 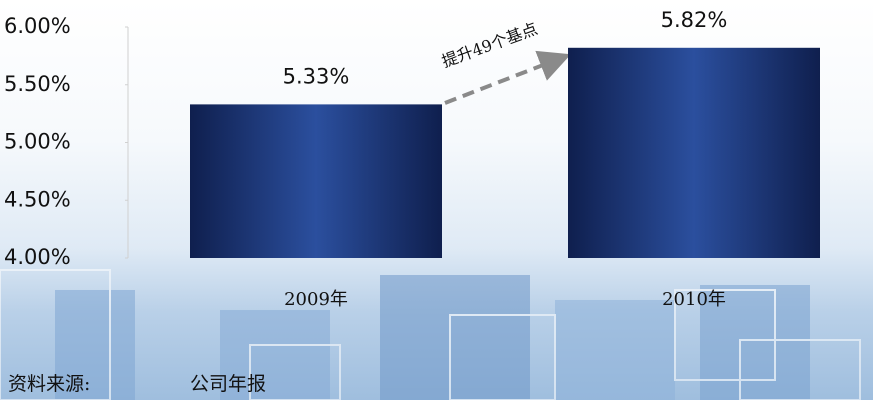 I want to click on source-label: 资料来源:, so click(x=49, y=384).